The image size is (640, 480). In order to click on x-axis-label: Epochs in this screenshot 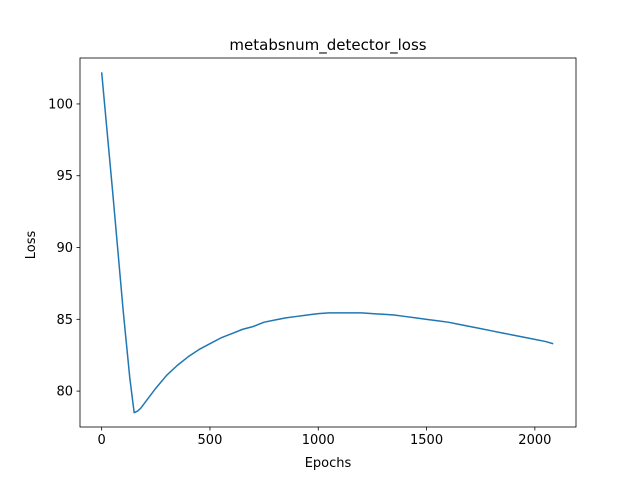, I will do `click(328, 463)`.